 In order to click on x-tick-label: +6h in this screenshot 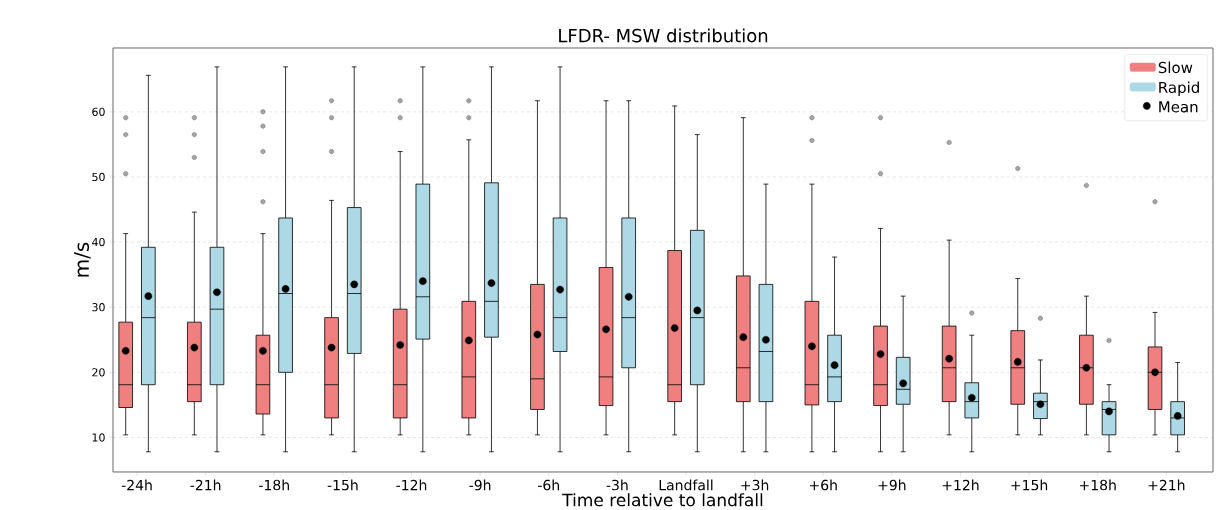, I will do `click(823, 485)`.